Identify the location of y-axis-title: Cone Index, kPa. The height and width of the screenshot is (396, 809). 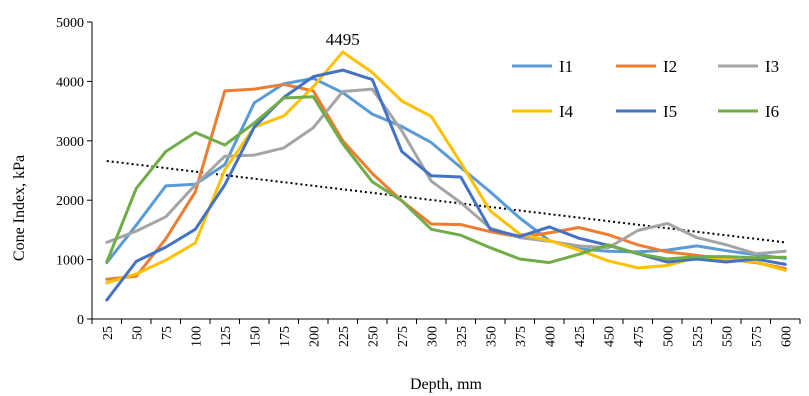
(19, 208).